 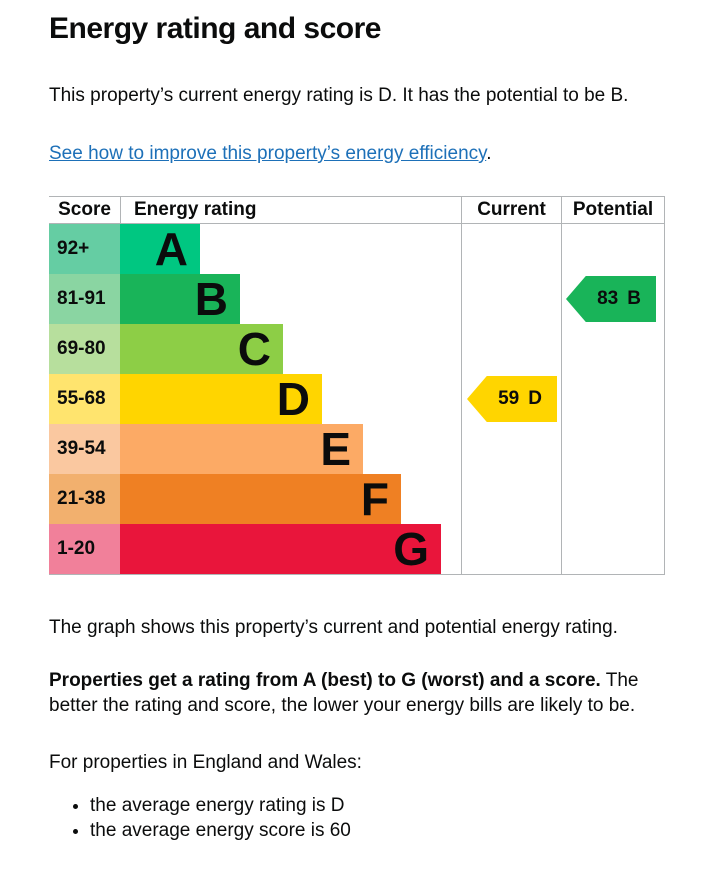 I want to click on current-cell: 59 D, so click(x=511, y=399).